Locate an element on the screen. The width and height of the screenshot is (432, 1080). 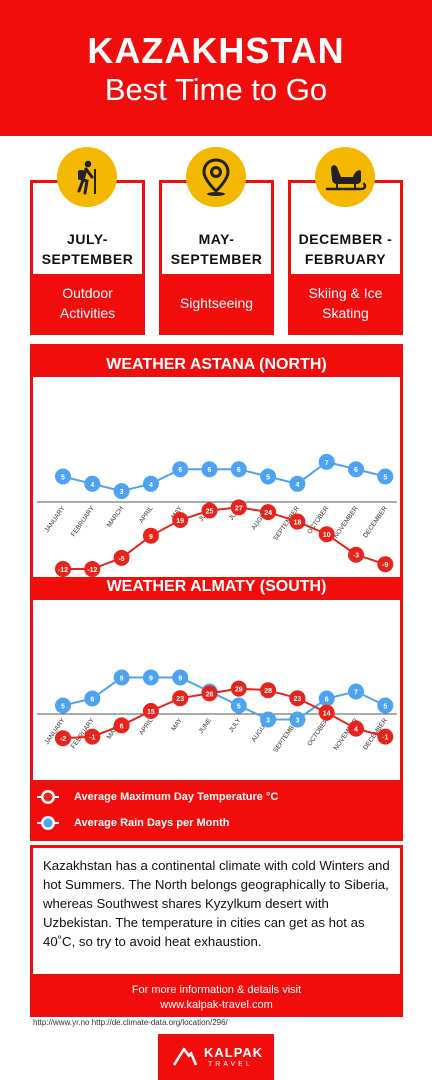
kalpak-logo: KALPAK TRAVEL is located at coordinates (216, 1057).